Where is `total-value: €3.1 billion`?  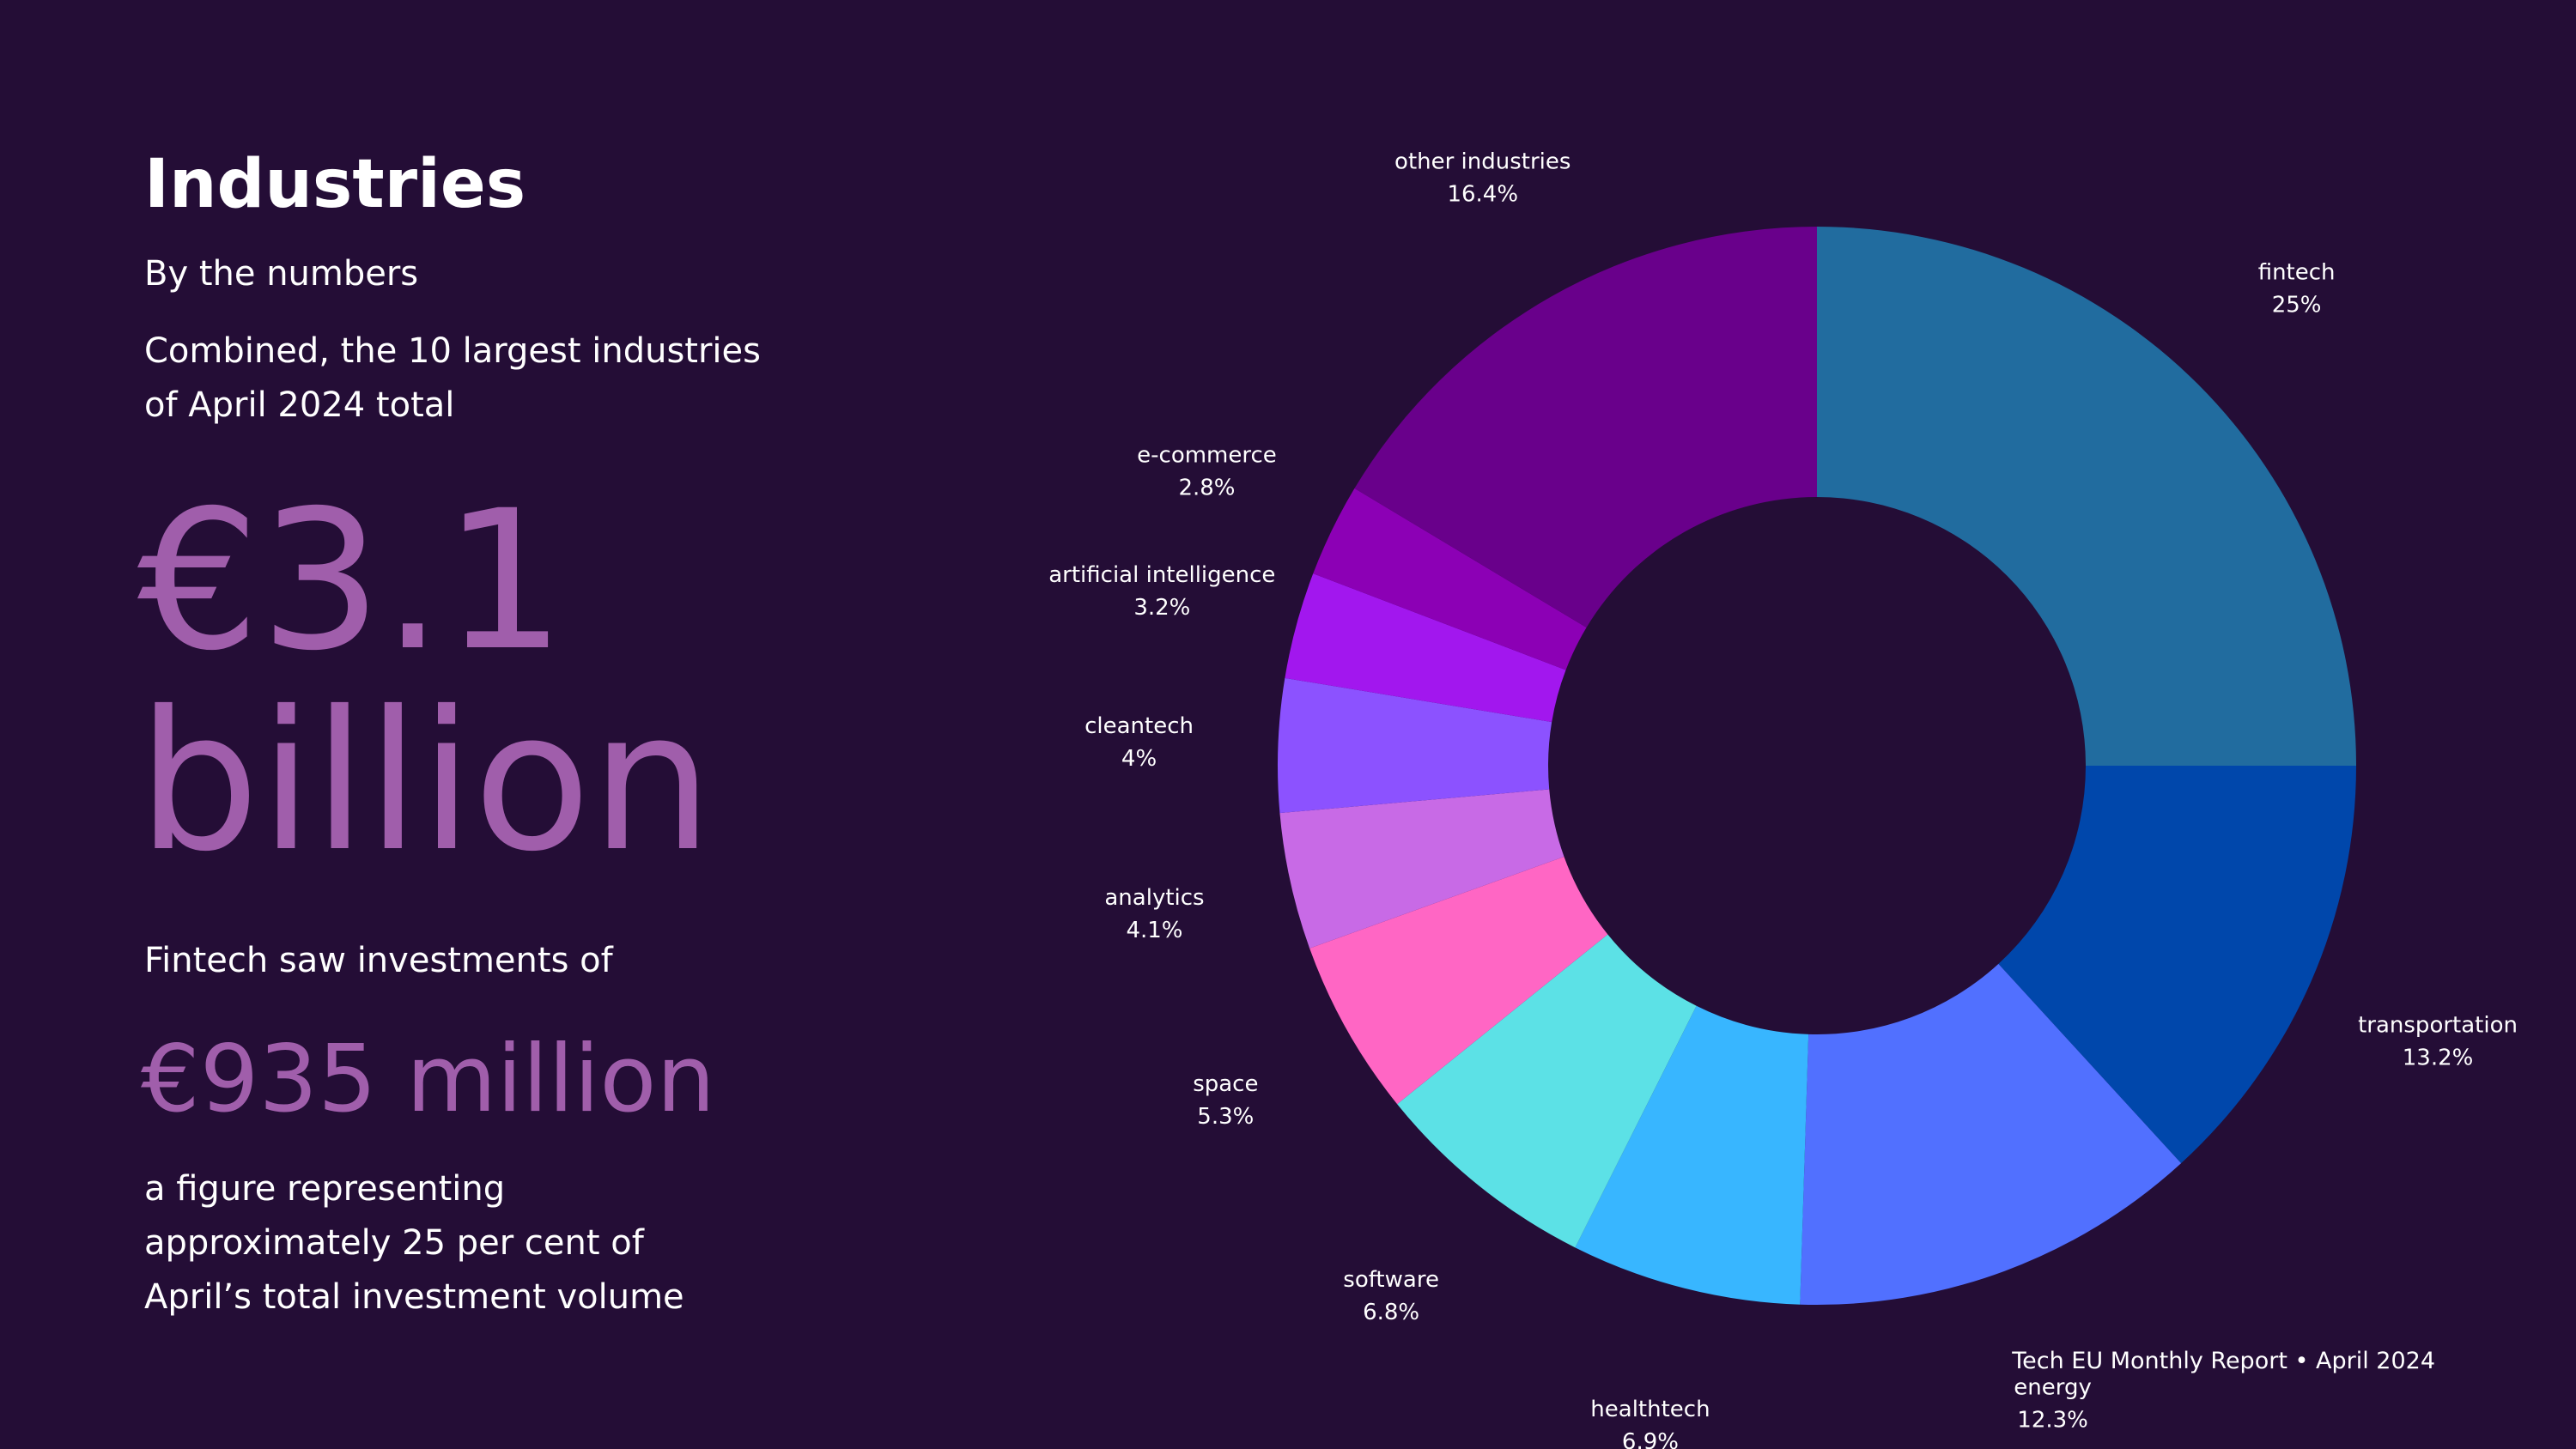
total-value: €3.1 billion is located at coordinates (425, 681).